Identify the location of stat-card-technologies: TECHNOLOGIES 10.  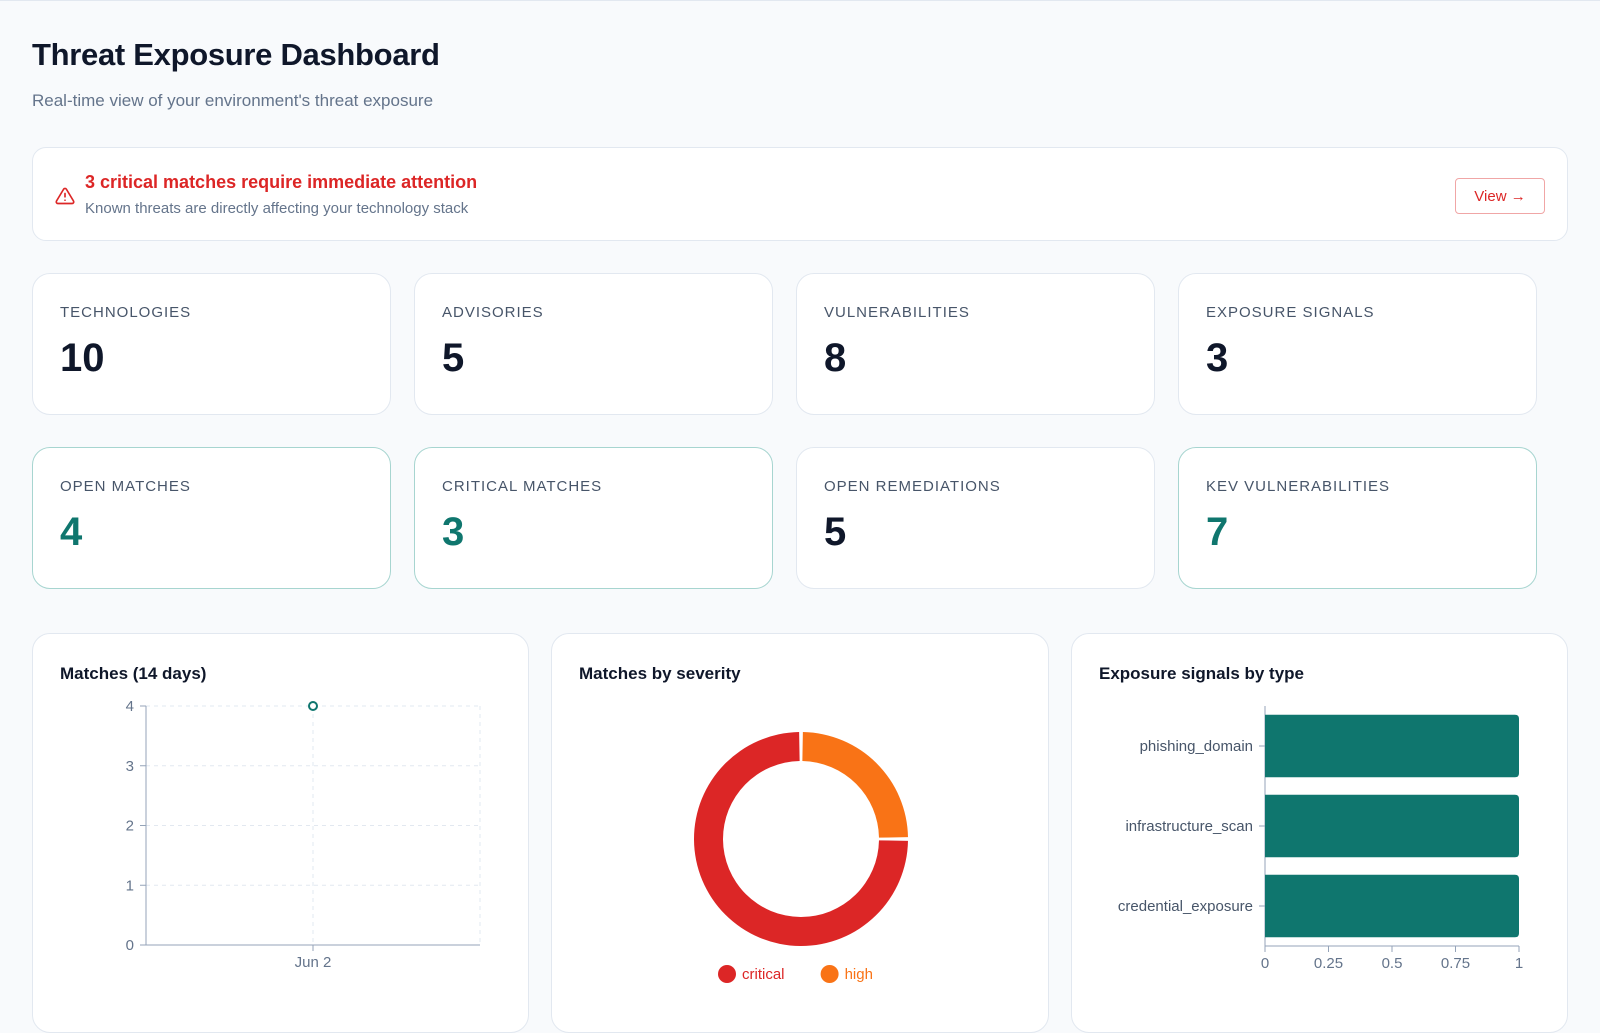
(211, 344).